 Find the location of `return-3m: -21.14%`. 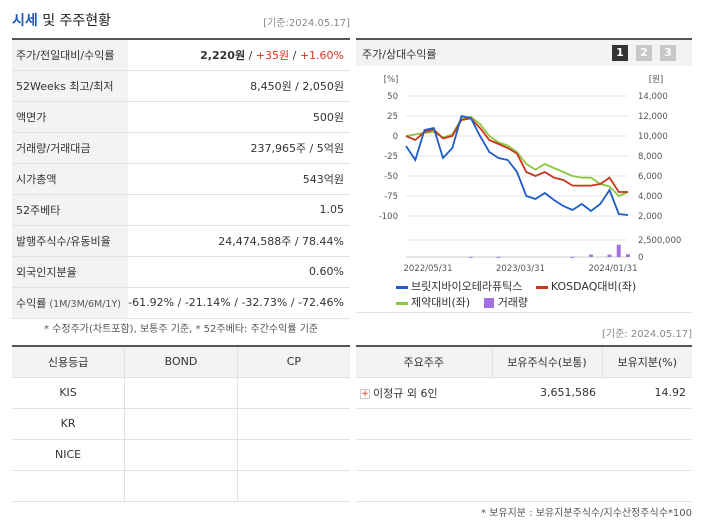

return-3m: -21.14% is located at coordinates (207, 302).